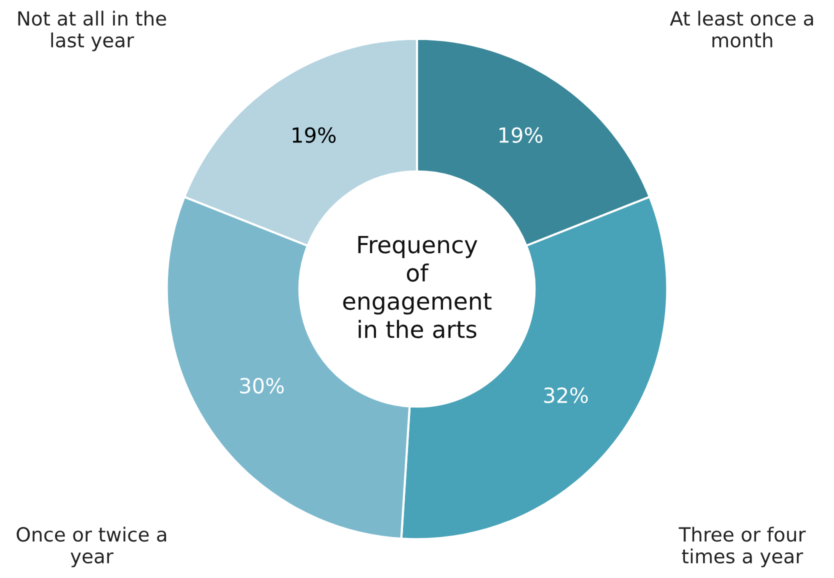 The height and width of the screenshot is (578, 834). What do you see at coordinates (92, 31) in the screenshot?
I see `slice-label: Not at all in the last year` at bounding box center [92, 31].